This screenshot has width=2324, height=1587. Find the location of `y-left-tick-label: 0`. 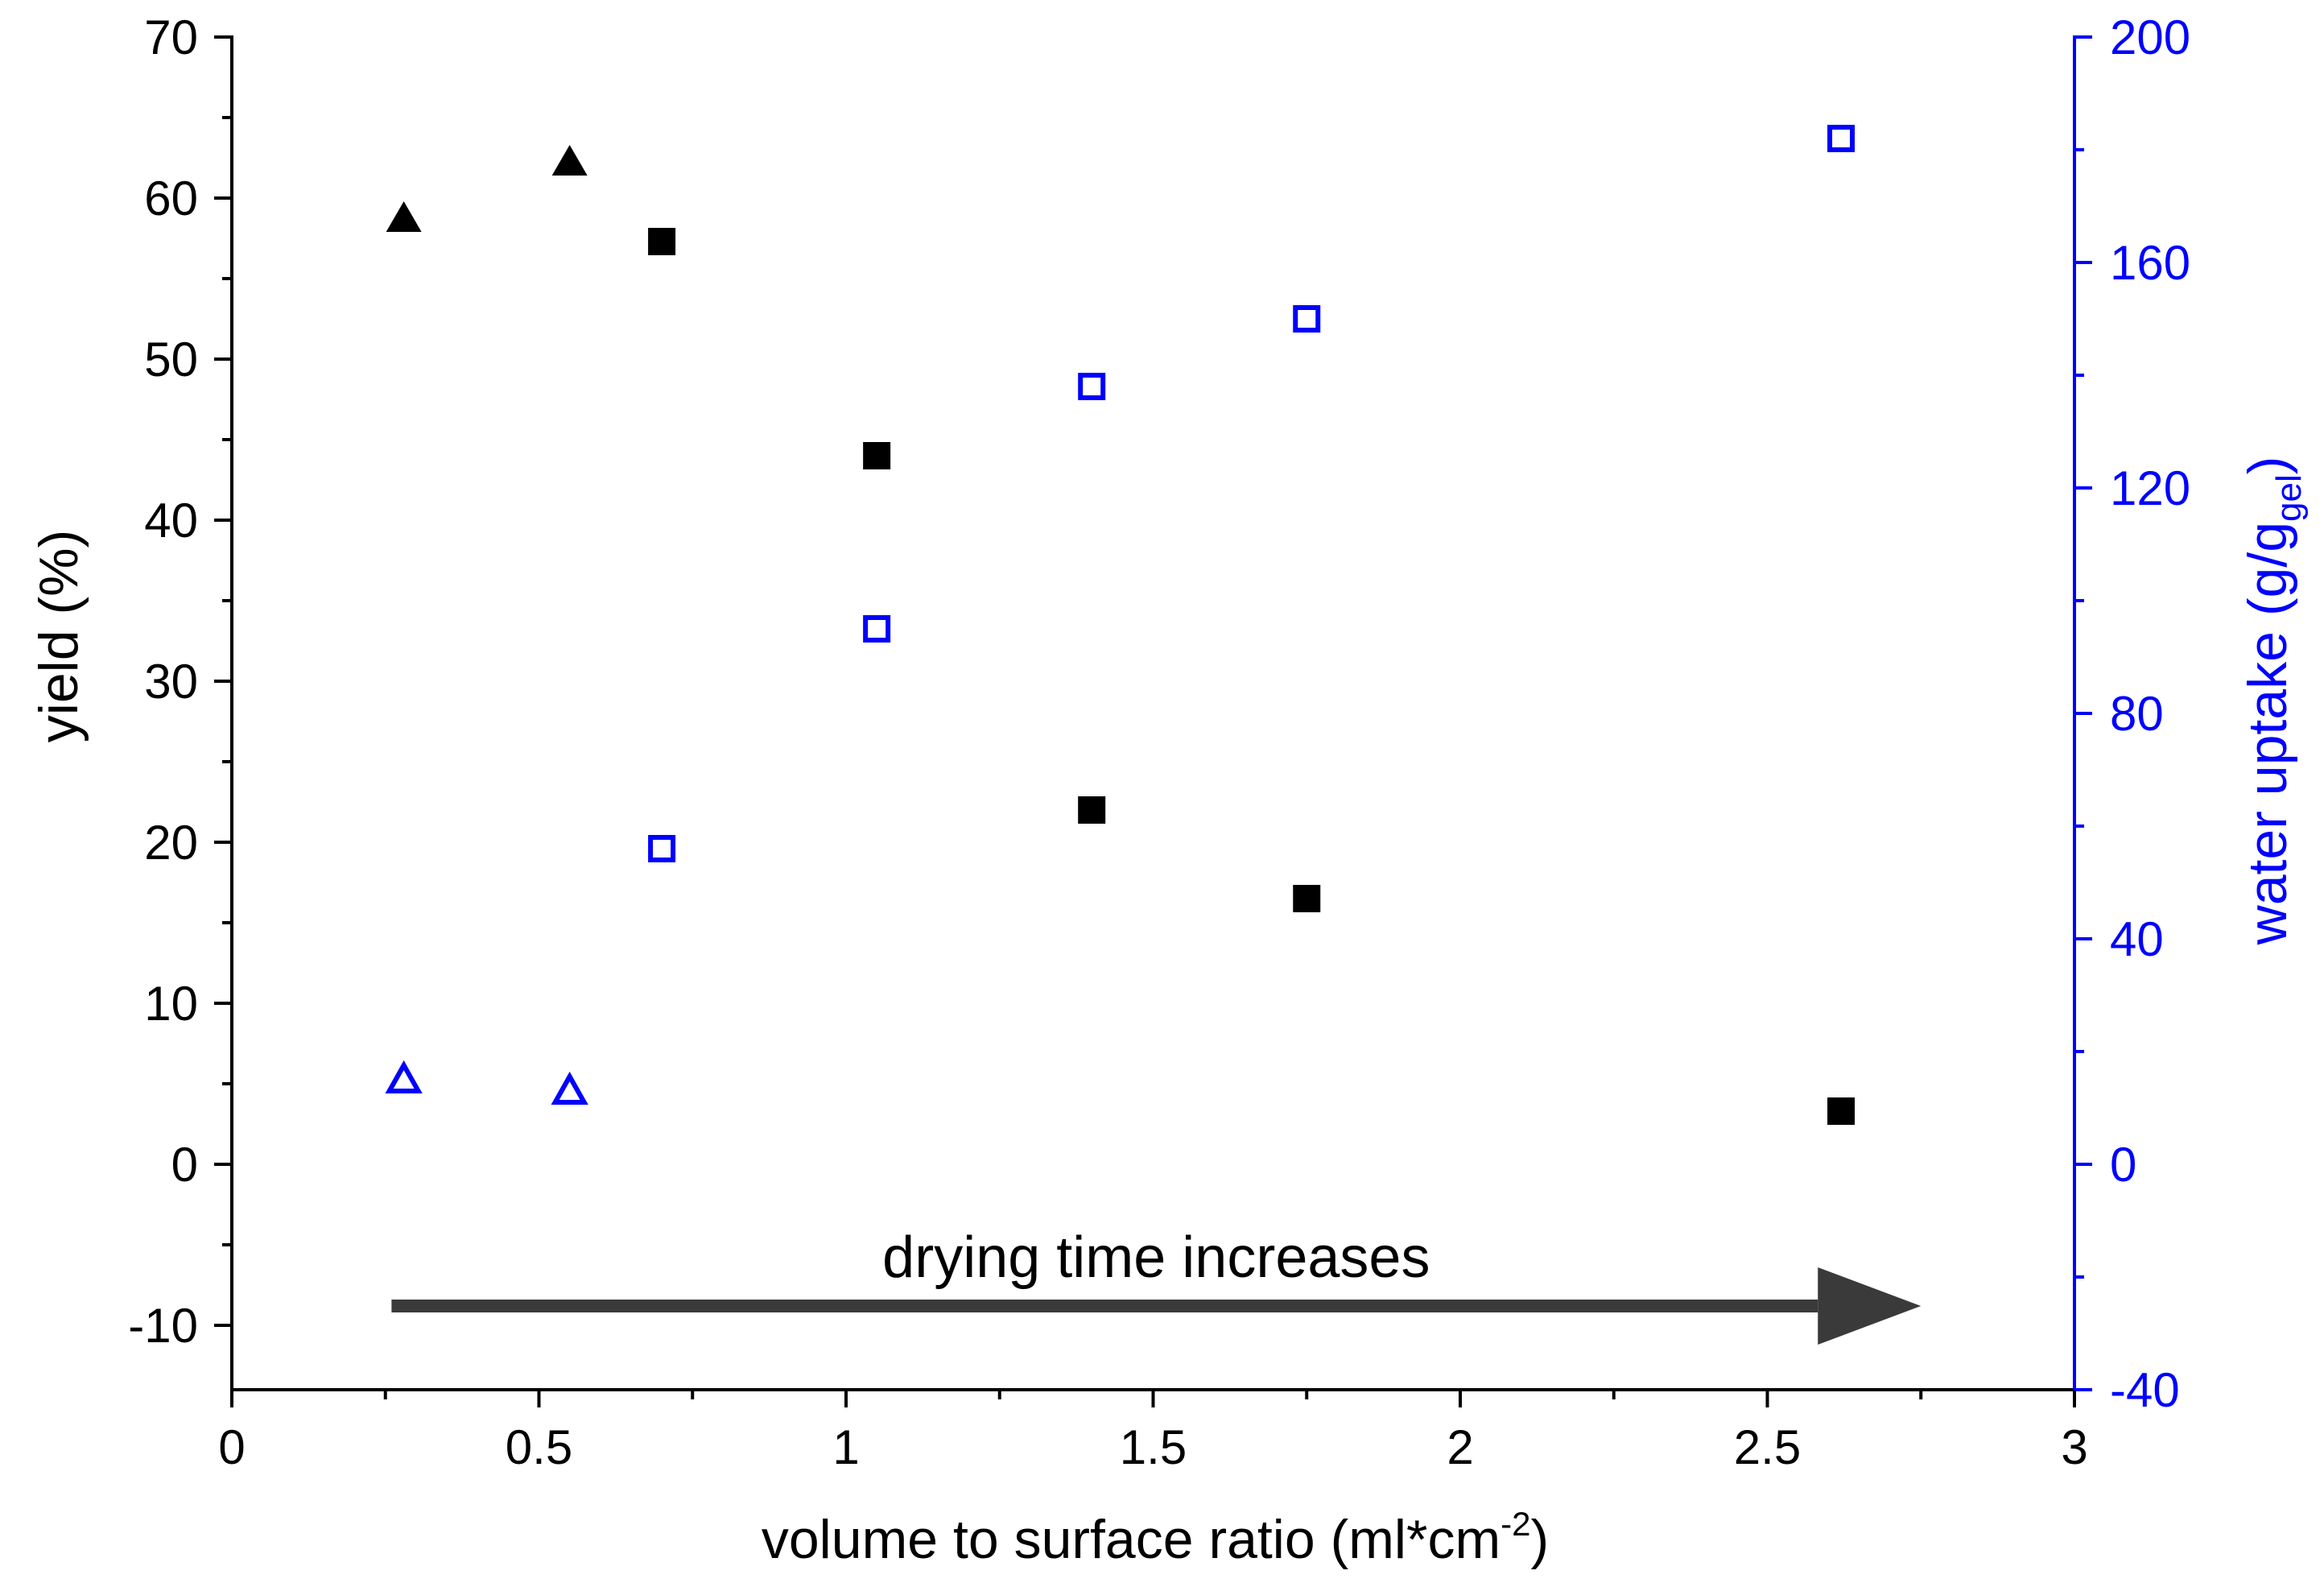

y-left-tick-label: 0 is located at coordinates (184, 1165).